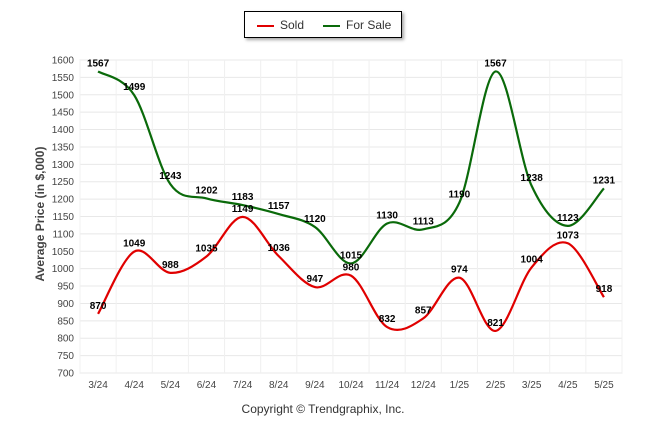 This screenshot has height=434, width=646. I want to click on data-label-sold: 1035, so click(206, 248).